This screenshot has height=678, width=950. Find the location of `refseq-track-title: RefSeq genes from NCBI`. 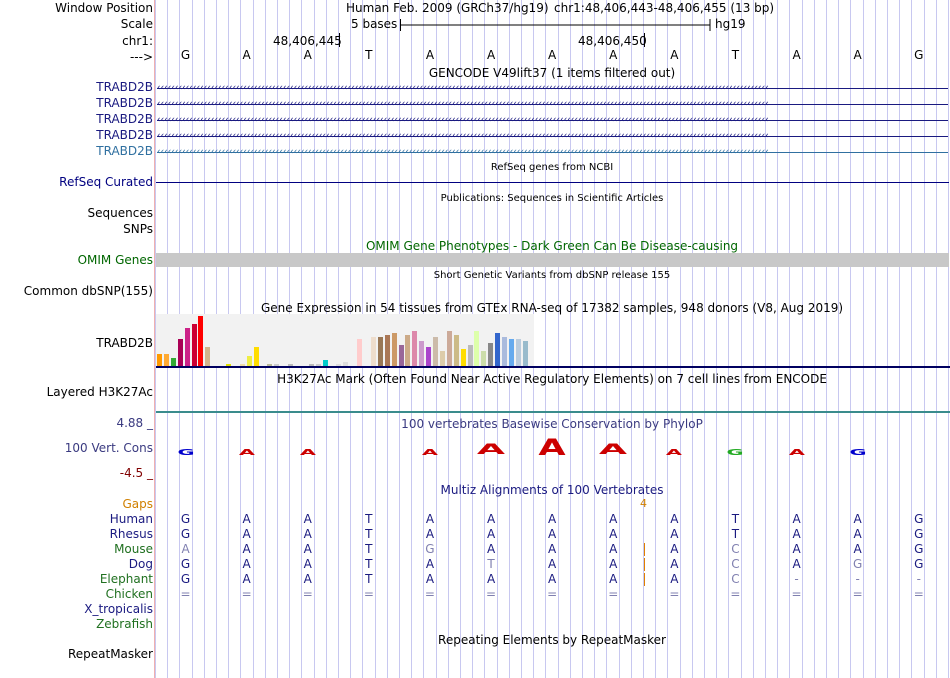

refseq-track-title: RefSeq genes from NCBI is located at coordinates (552, 167).